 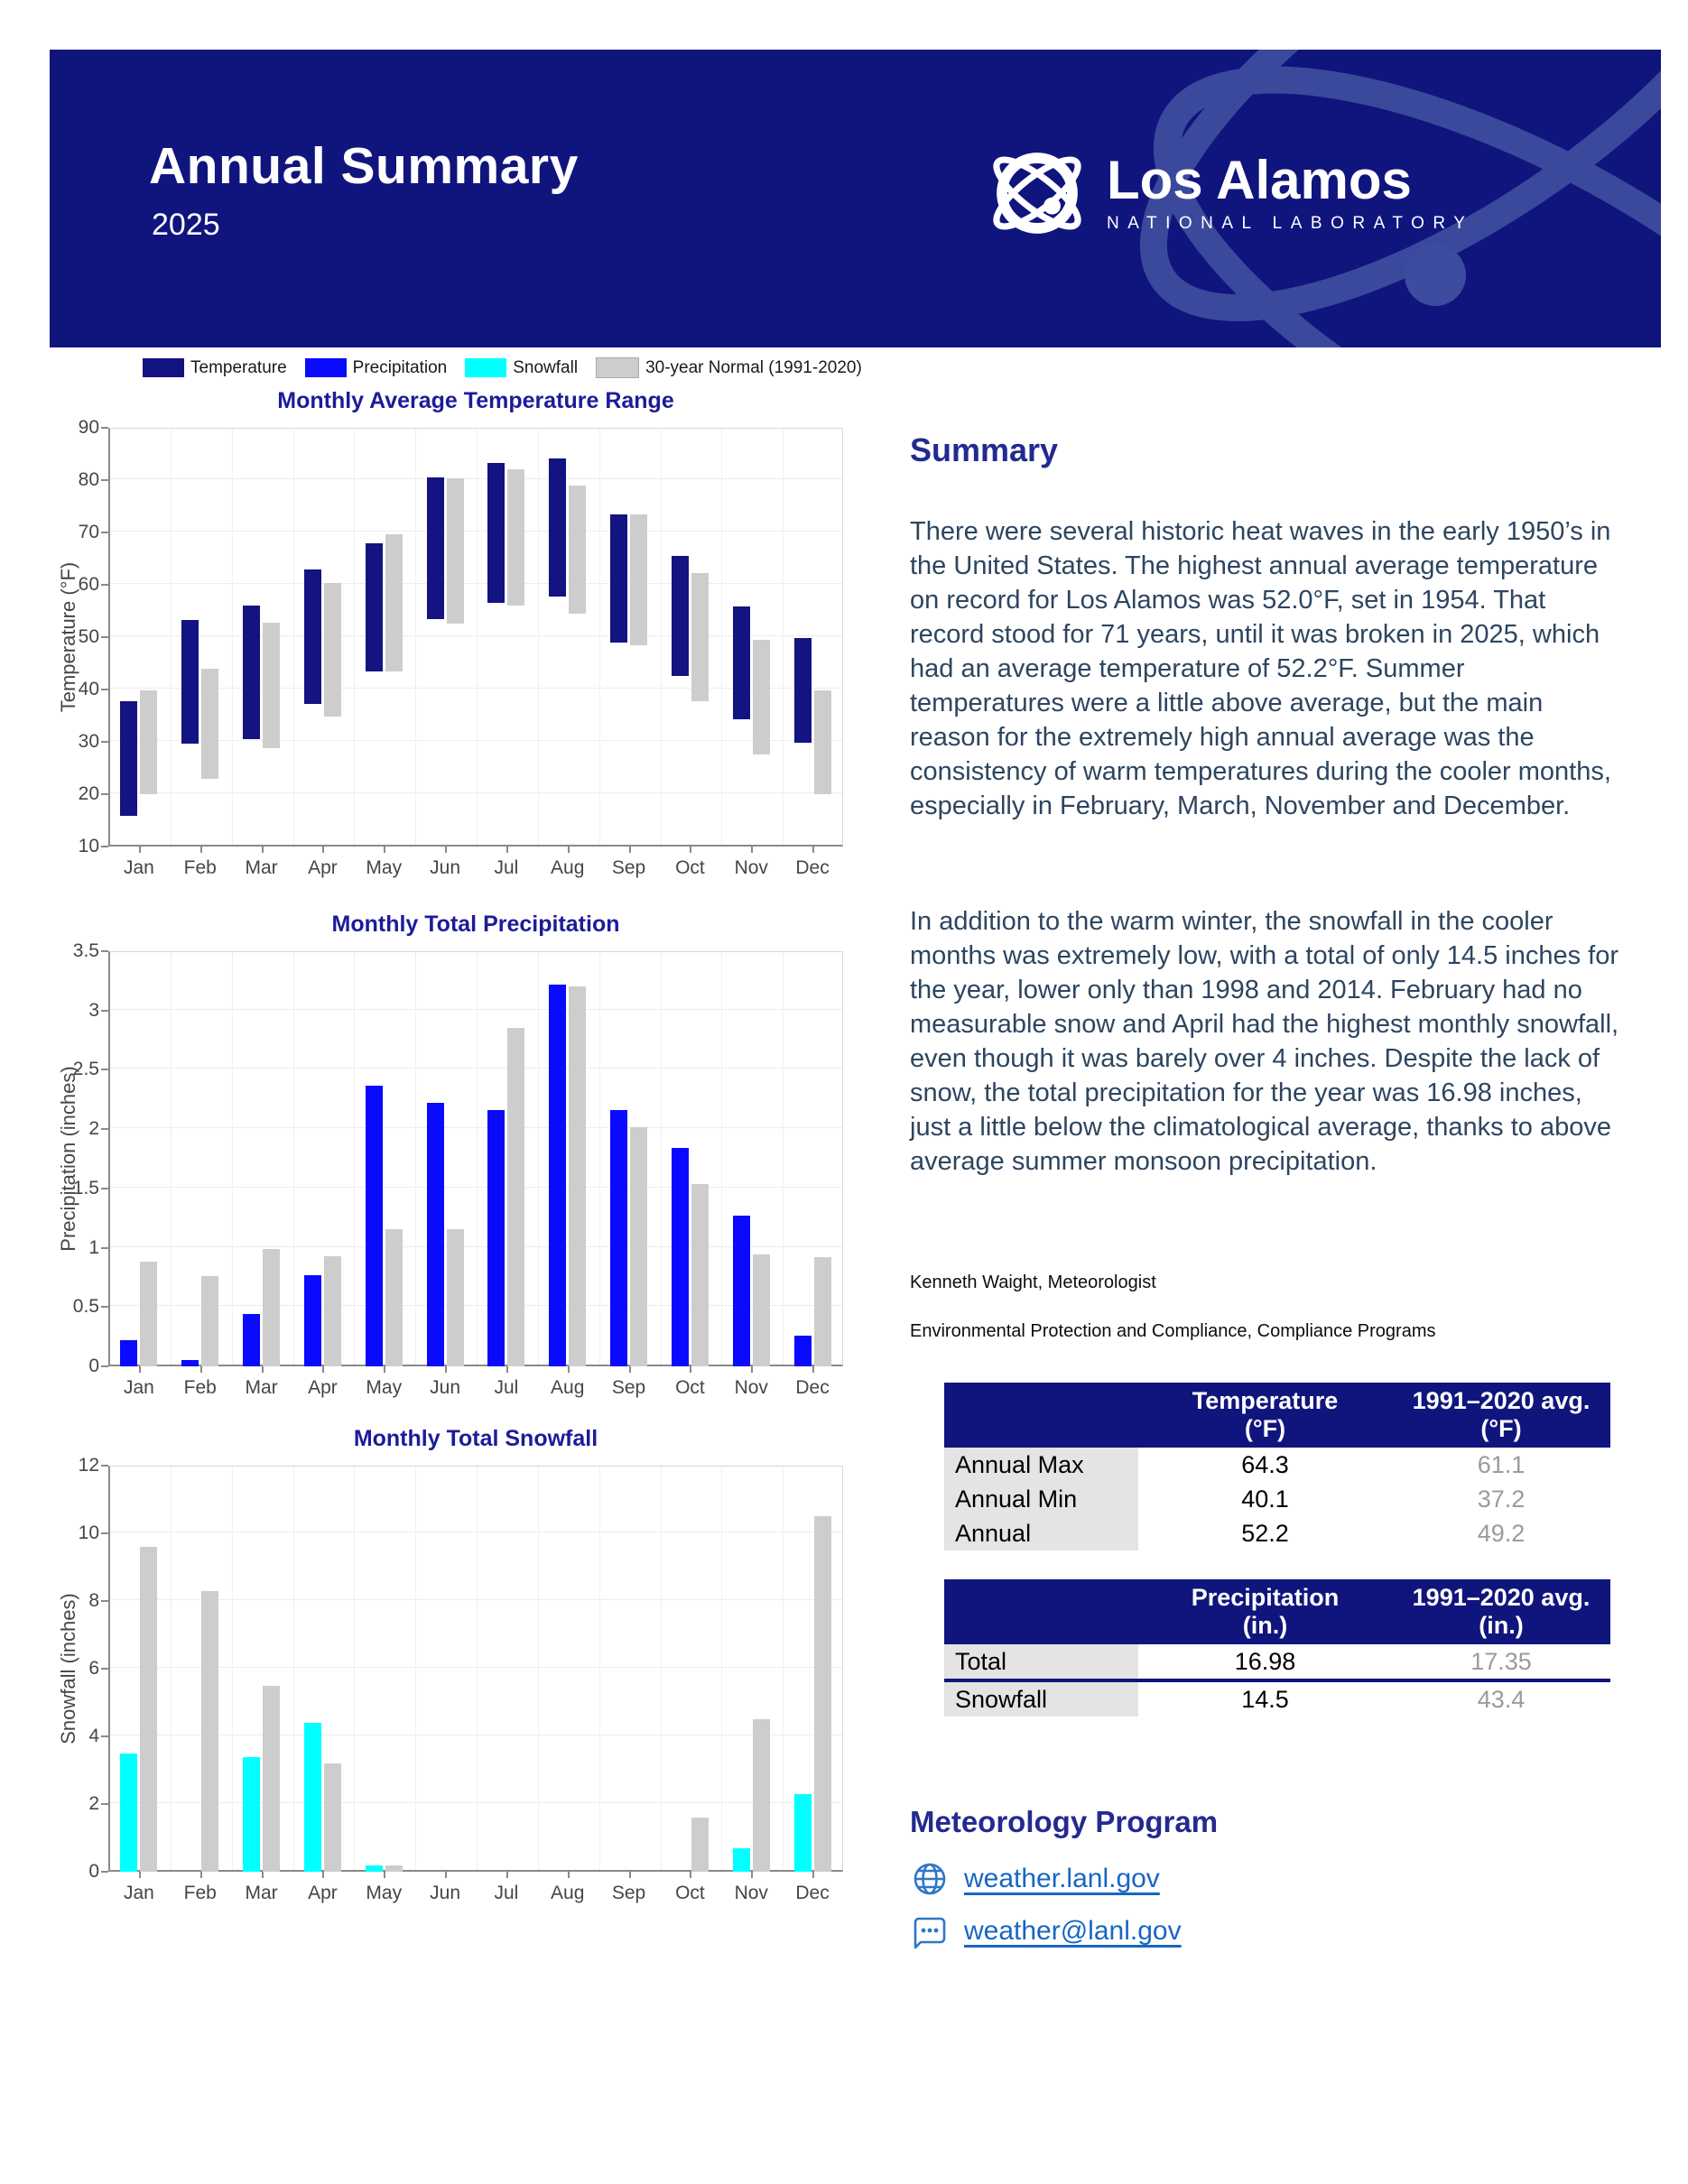 What do you see at coordinates (364, 166) in the screenshot?
I see `page-title: Annual Summary` at bounding box center [364, 166].